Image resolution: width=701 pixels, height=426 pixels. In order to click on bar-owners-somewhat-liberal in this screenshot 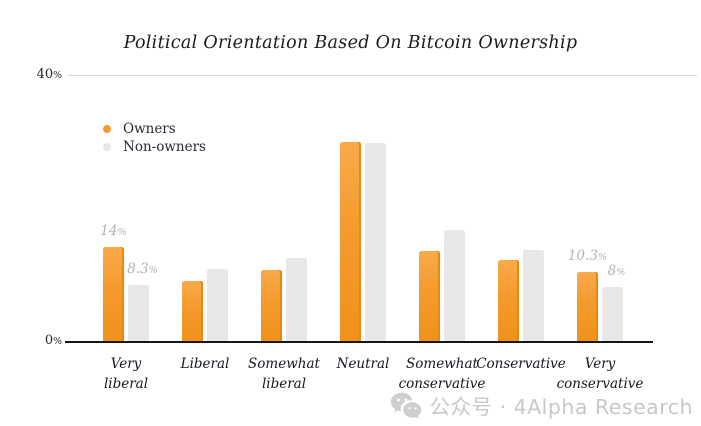, I will do `click(271, 305)`.